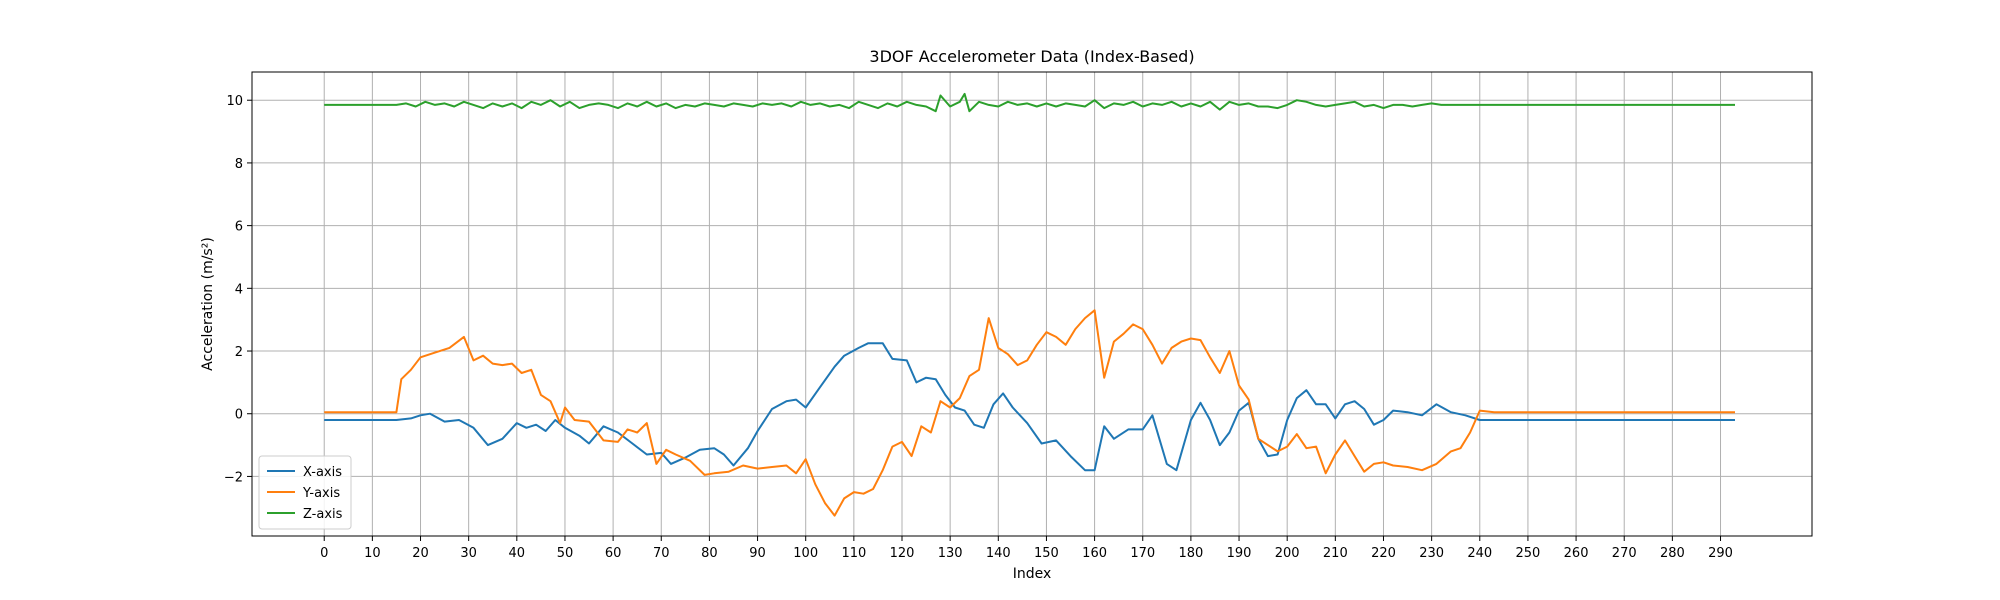  What do you see at coordinates (1431, 553) in the screenshot?
I see `x-tick-label: 230` at bounding box center [1431, 553].